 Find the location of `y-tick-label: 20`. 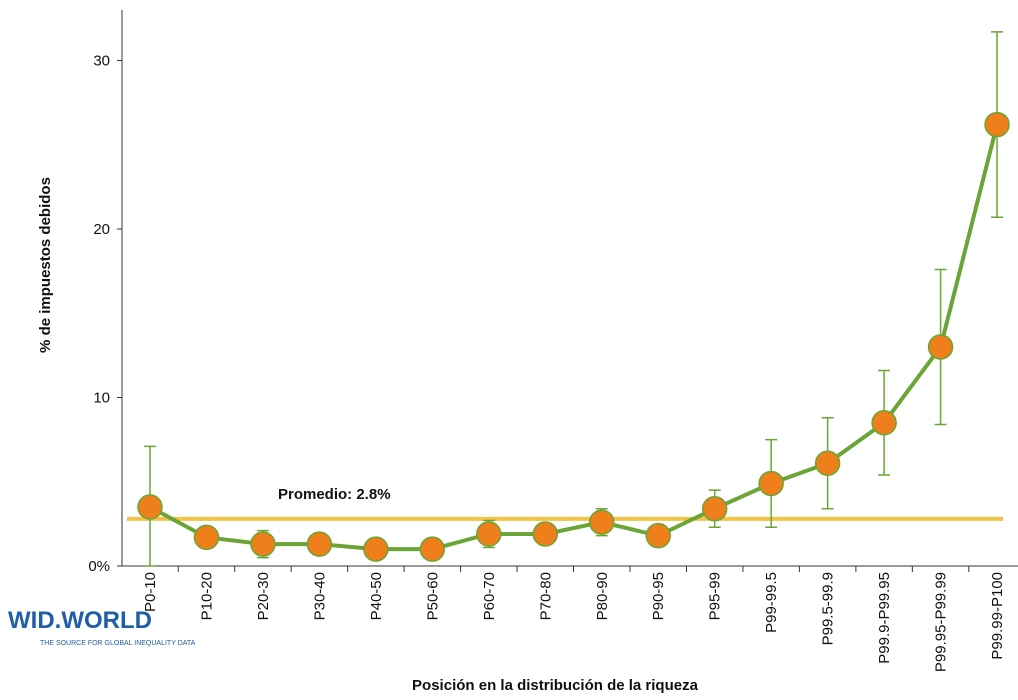

y-tick-label: 20 is located at coordinates (101, 229).